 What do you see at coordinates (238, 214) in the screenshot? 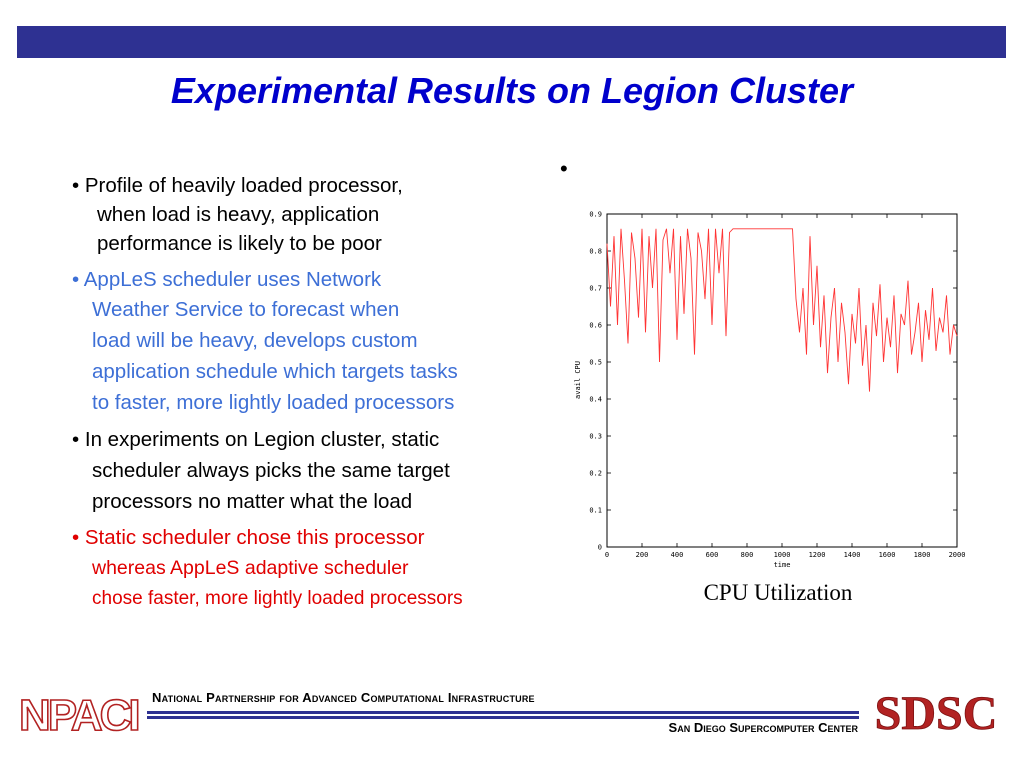
I see `bullet-1-line-2: when load is heavy, application` at bounding box center [238, 214].